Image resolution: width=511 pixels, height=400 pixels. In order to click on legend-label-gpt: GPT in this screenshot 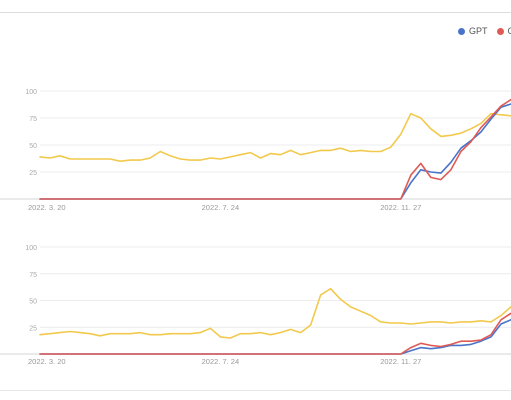, I will do `click(478, 31)`.